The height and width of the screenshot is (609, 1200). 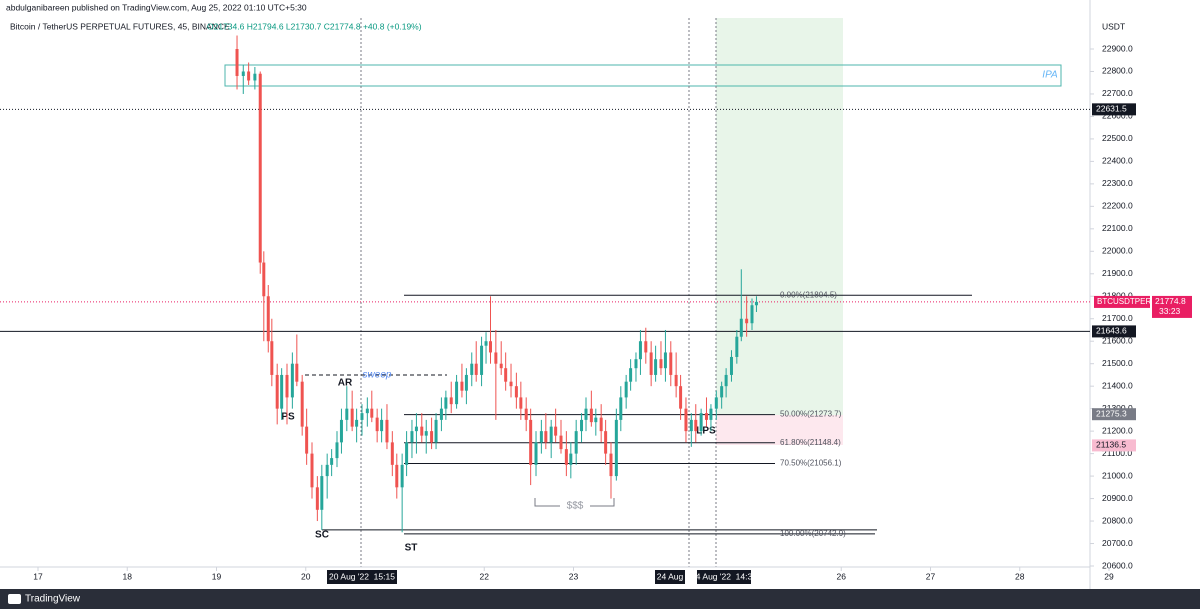 I want to click on price-tick-label: 21600.0, so click(x=1117, y=340).